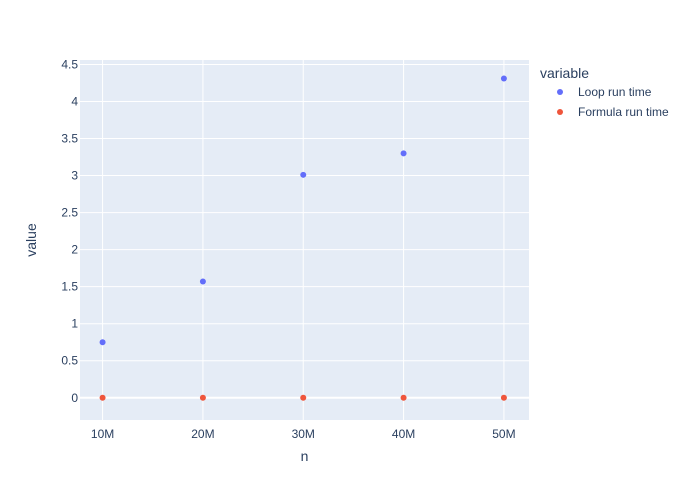  Describe the element at coordinates (102, 434) in the screenshot. I see `x-tick-label: 10M` at that location.